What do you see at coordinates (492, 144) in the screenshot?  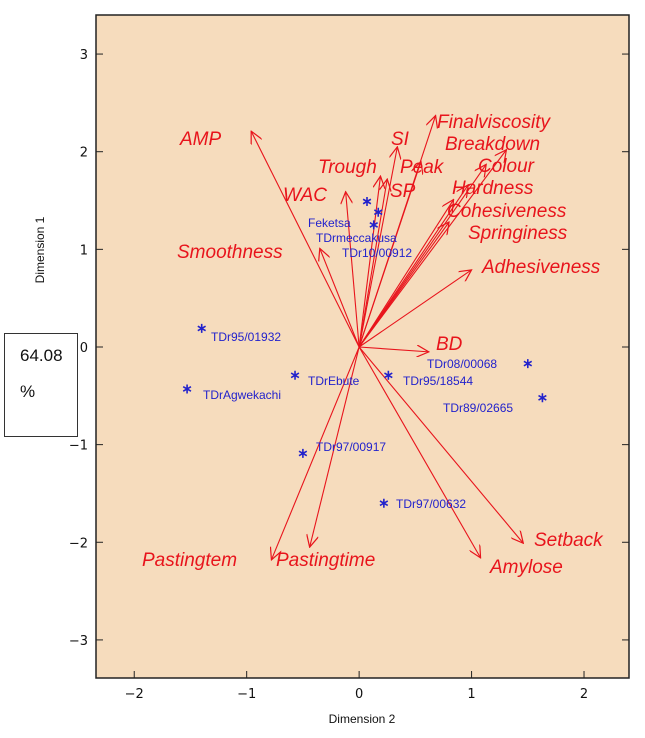 I see `variable-label: Breakdown` at bounding box center [492, 144].